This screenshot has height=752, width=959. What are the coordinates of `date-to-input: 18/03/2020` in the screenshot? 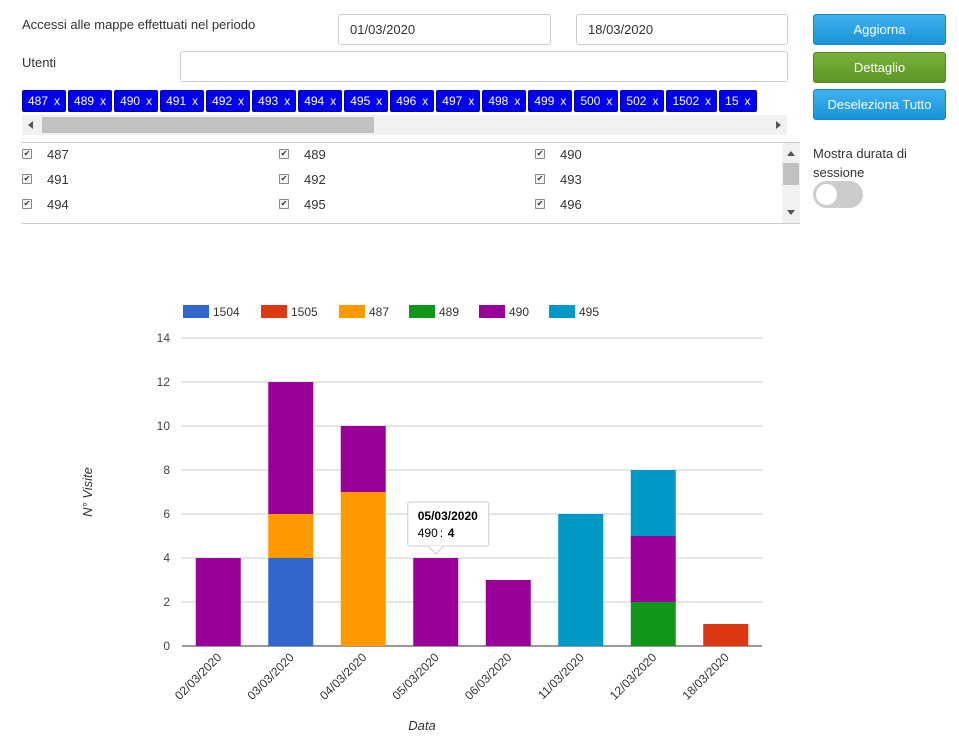 It's located at (682, 29).